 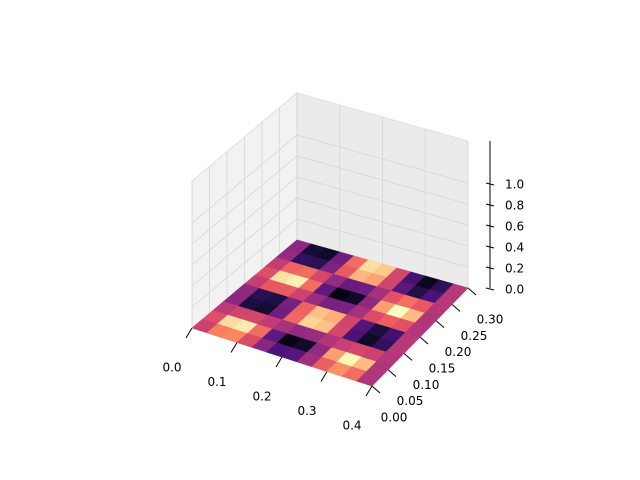 I want to click on z-tick-label: 0.6, so click(x=514, y=227).